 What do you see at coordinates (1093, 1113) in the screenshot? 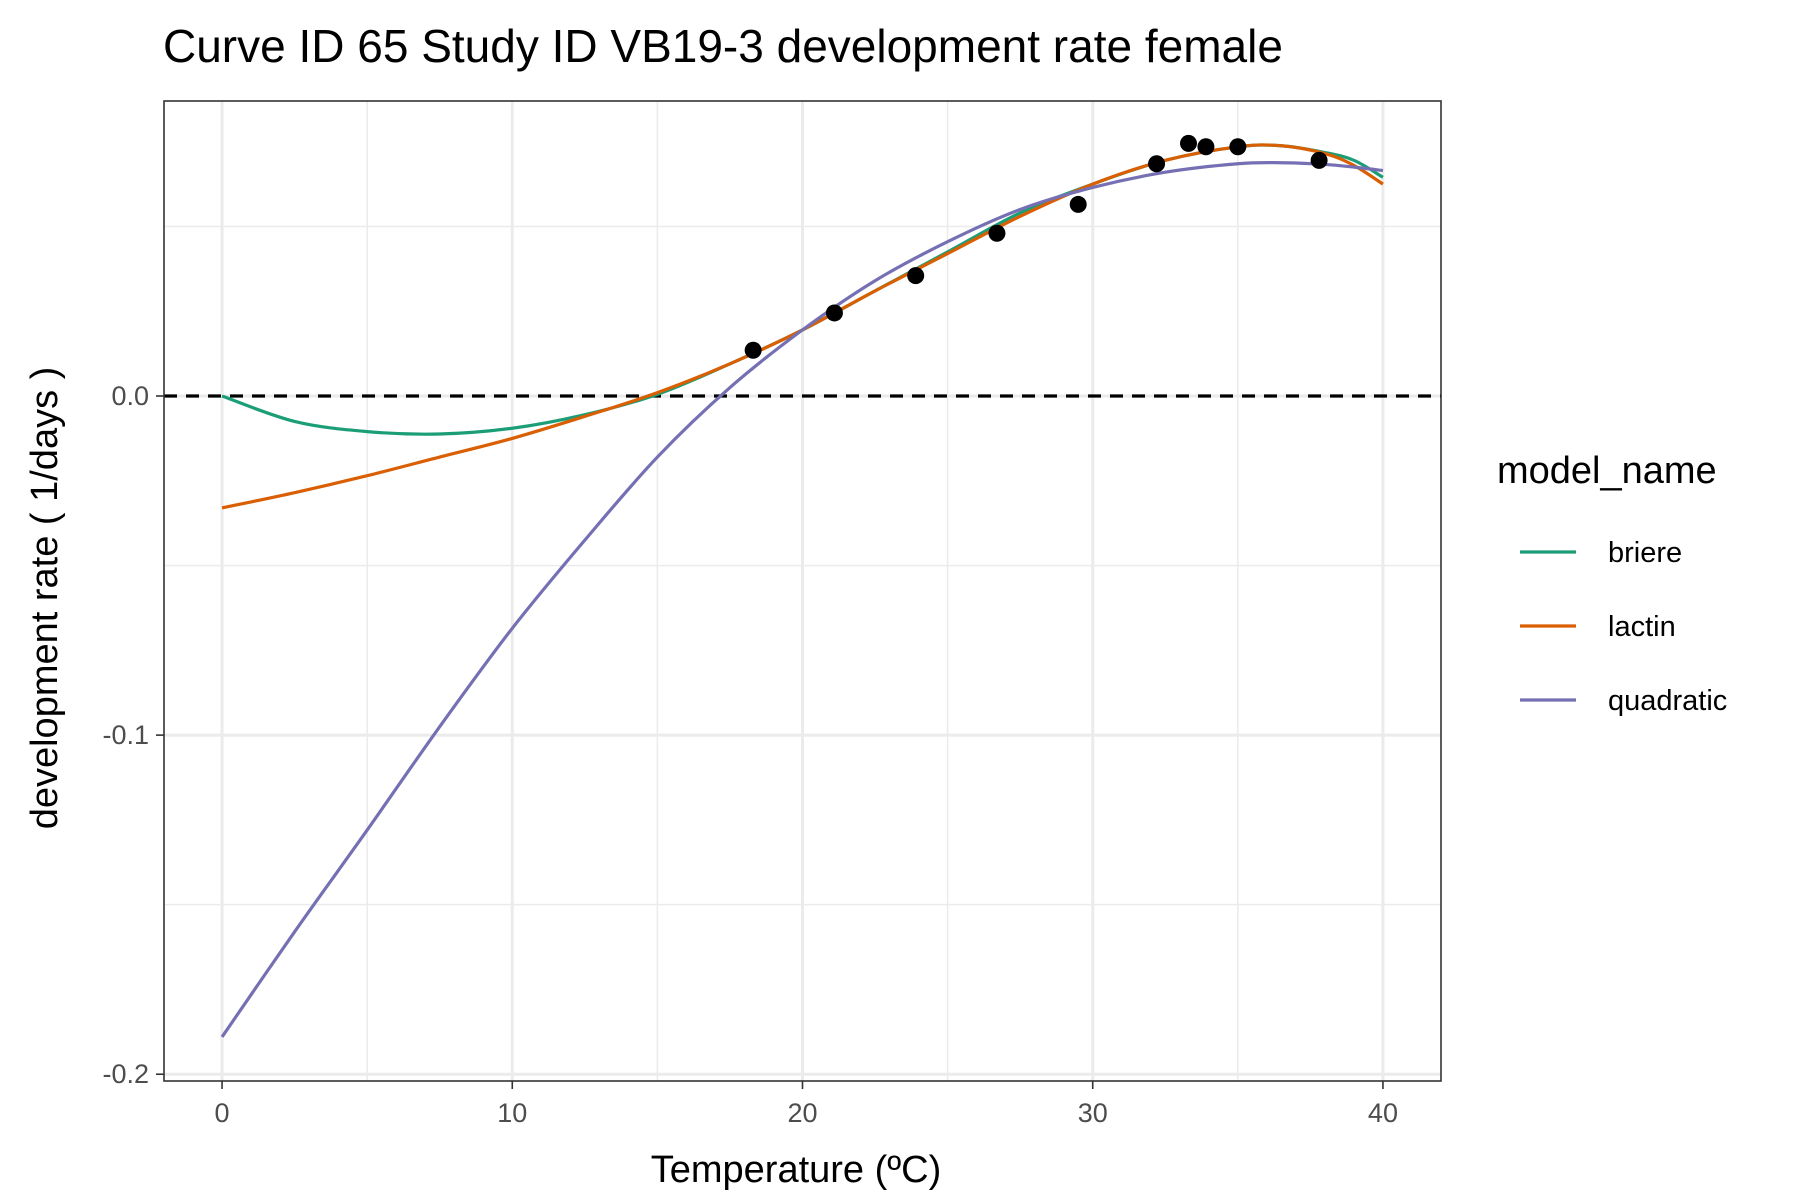
I see `x-tick-label: 30` at bounding box center [1093, 1113].